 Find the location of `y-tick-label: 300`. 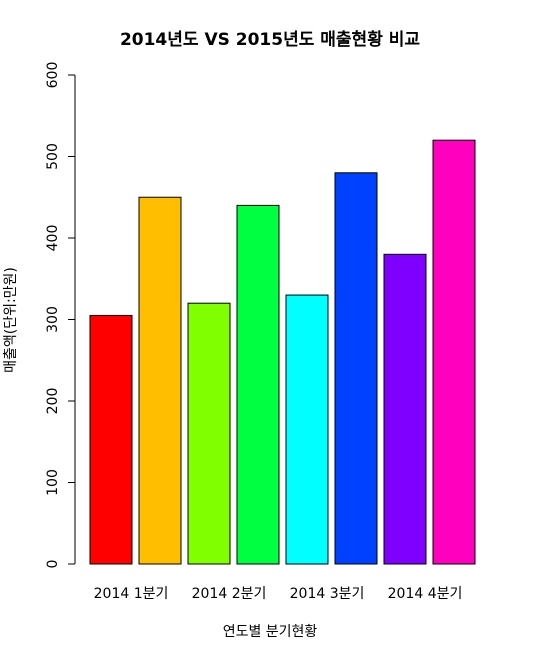

y-tick-label: 300 is located at coordinates (53, 319).